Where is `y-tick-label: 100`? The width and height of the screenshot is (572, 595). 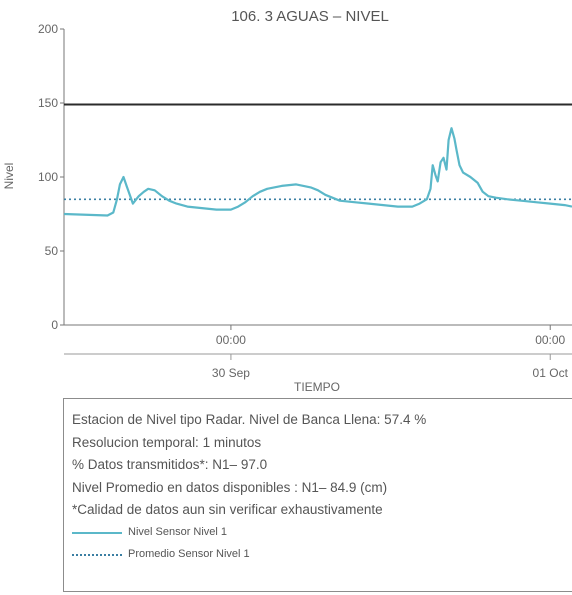
y-tick-label: 100 is located at coordinates (48, 177).